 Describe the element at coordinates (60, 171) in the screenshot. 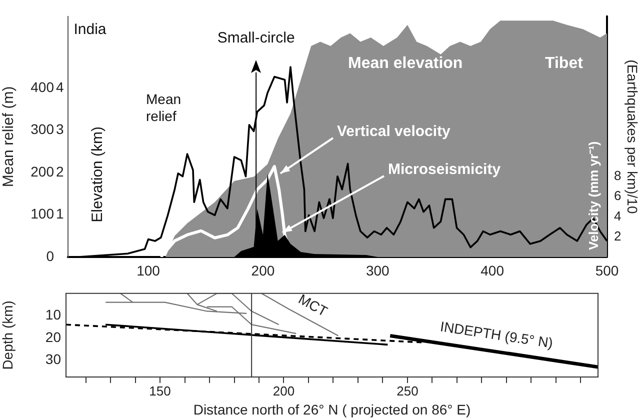

I see `y3-tick-label: 2` at that location.